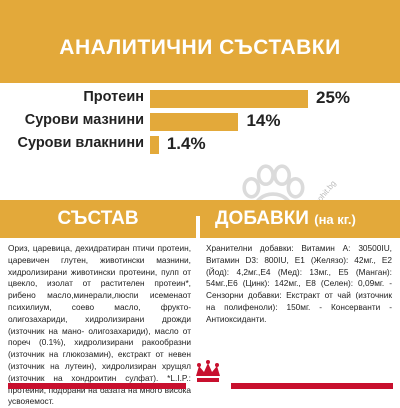 The height and width of the screenshot is (408, 400). What do you see at coordinates (97, 386) in the screenshot?
I see `footer-red-line-left` at bounding box center [97, 386].